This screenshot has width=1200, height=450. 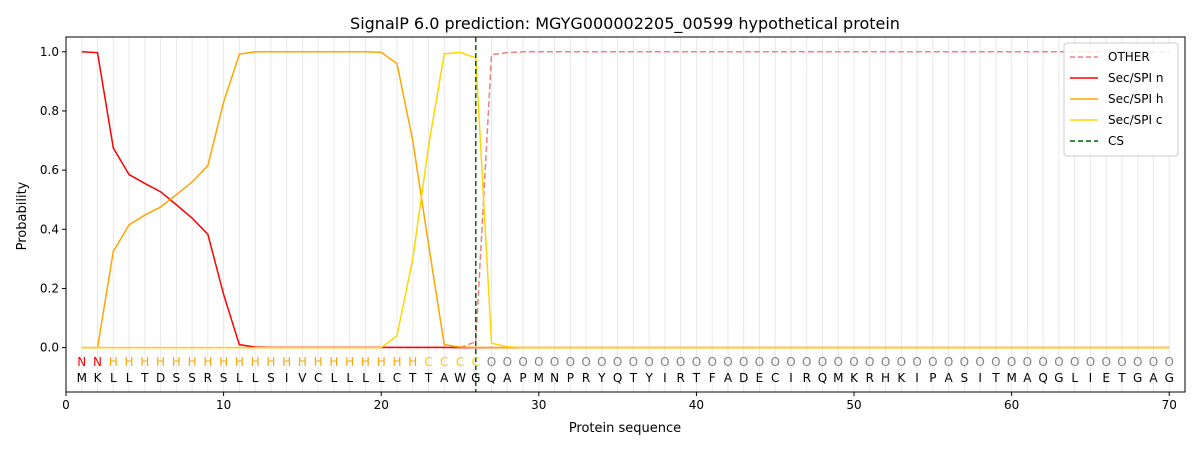 I want to click on sequence-letter: E, so click(x=1106, y=378).